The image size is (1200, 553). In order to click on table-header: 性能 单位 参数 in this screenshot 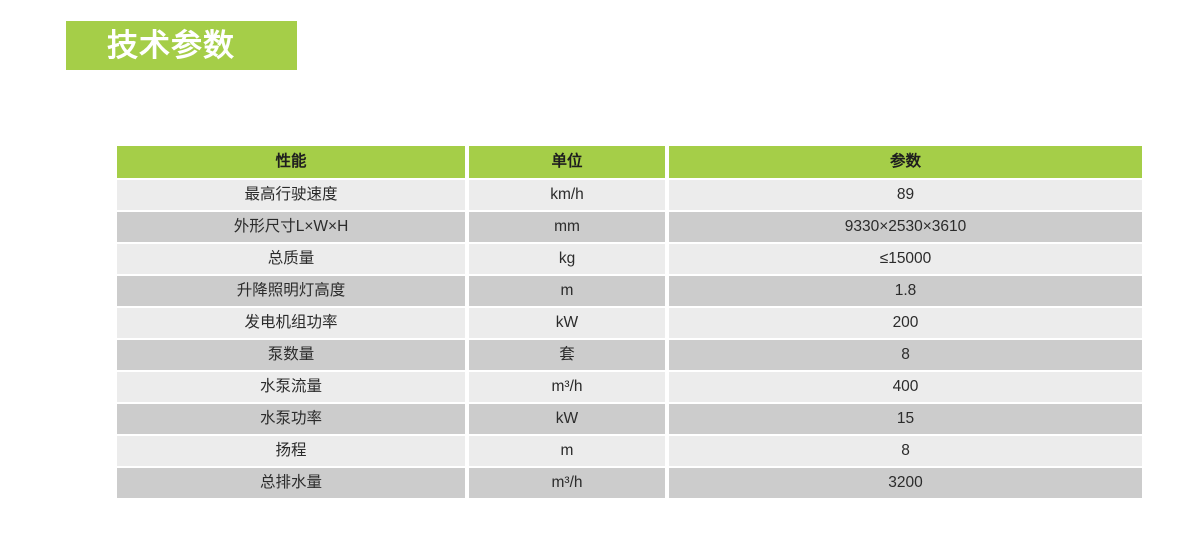, I will do `click(629, 162)`.